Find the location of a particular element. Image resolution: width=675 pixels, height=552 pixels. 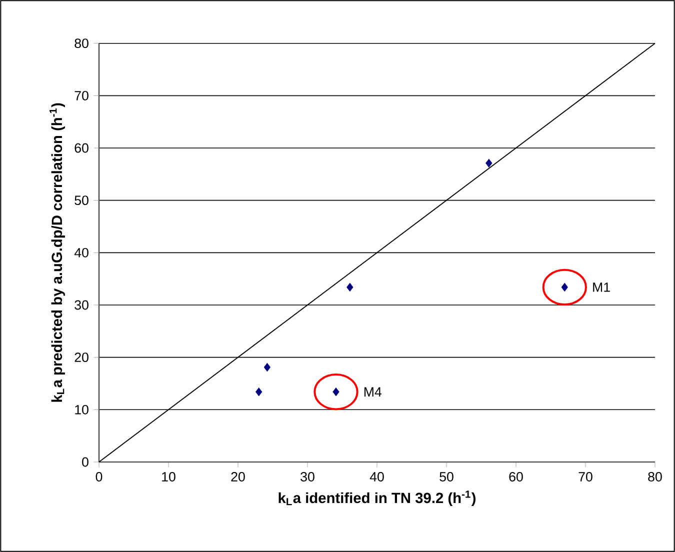

y-tick-label: 70 is located at coordinates (81, 95).